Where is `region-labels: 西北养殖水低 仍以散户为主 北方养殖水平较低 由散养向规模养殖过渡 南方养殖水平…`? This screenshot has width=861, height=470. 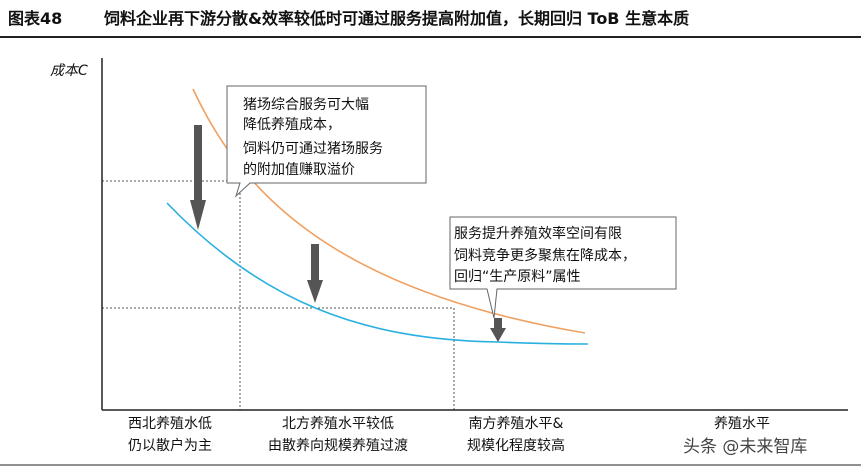
region-labels: 西北养殖水低 仍以散户为主 北方养殖水平较低 由散养向规模养殖过渡 南方养殖水平… is located at coordinates (449, 434).